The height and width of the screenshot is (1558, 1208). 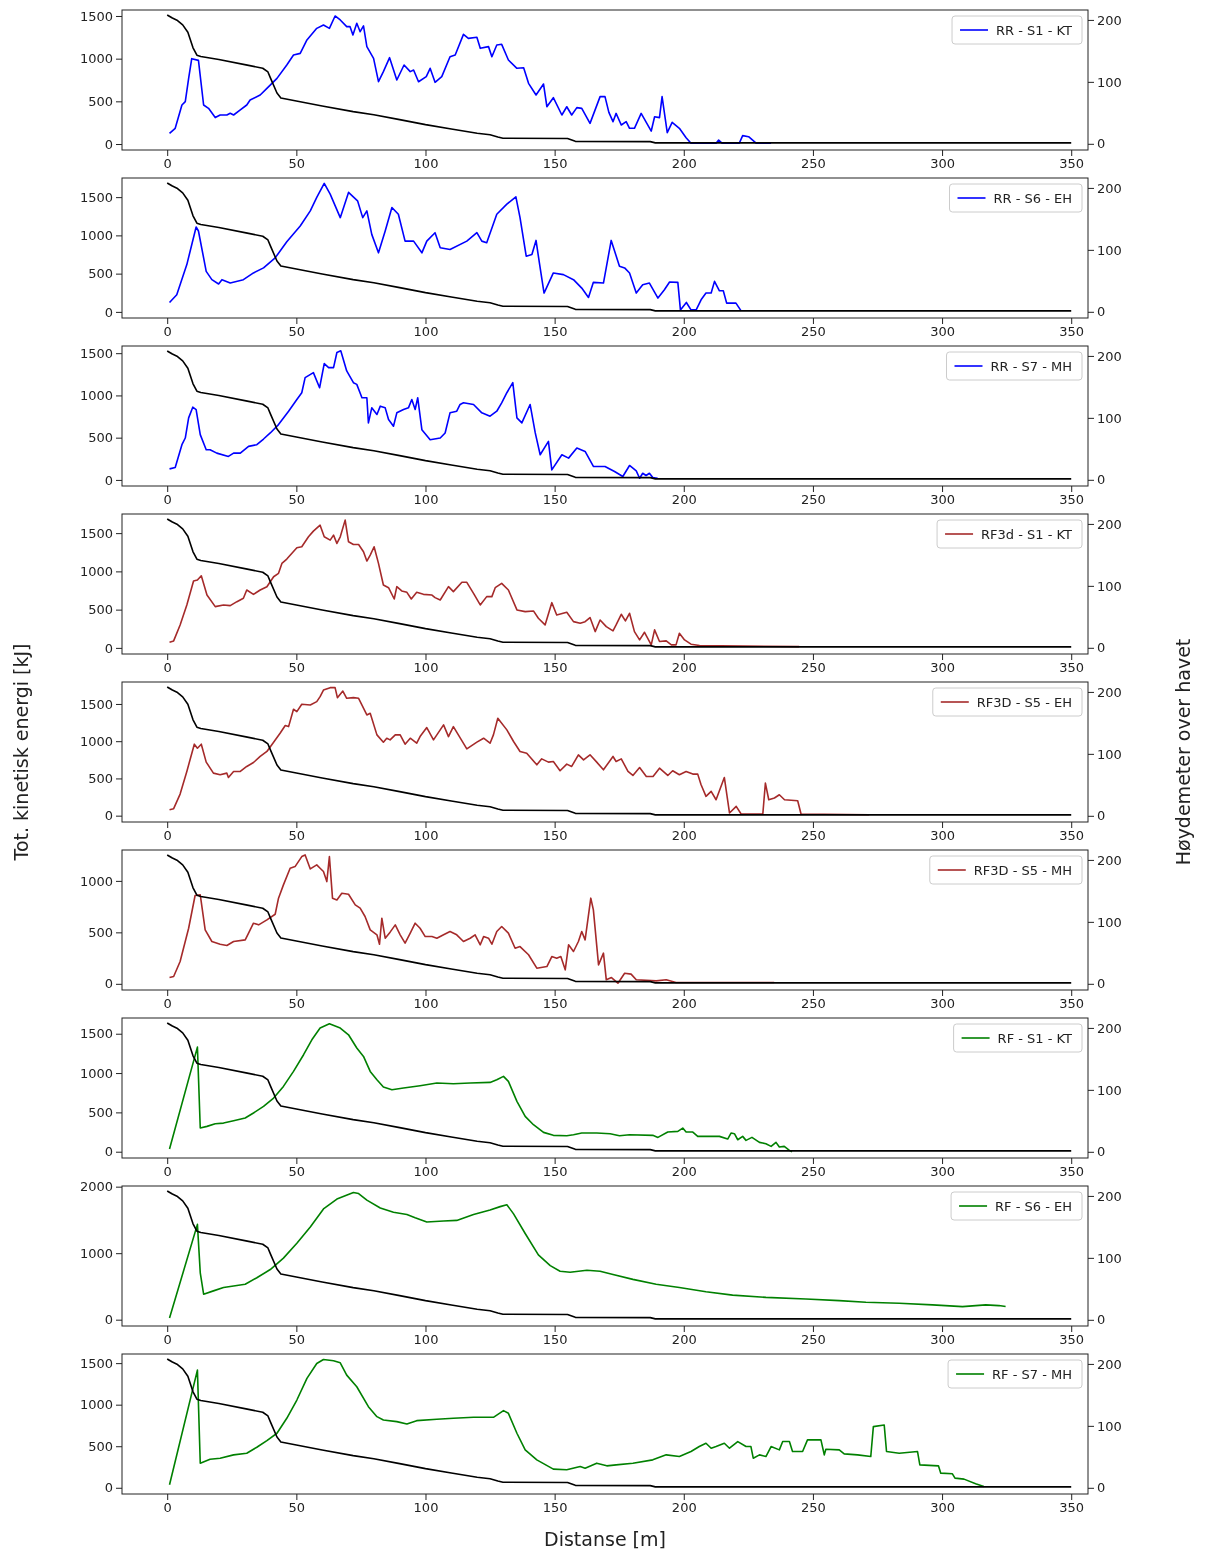 I want to click on legend-label: RF - S1 - KT, so click(x=1035, y=1038).